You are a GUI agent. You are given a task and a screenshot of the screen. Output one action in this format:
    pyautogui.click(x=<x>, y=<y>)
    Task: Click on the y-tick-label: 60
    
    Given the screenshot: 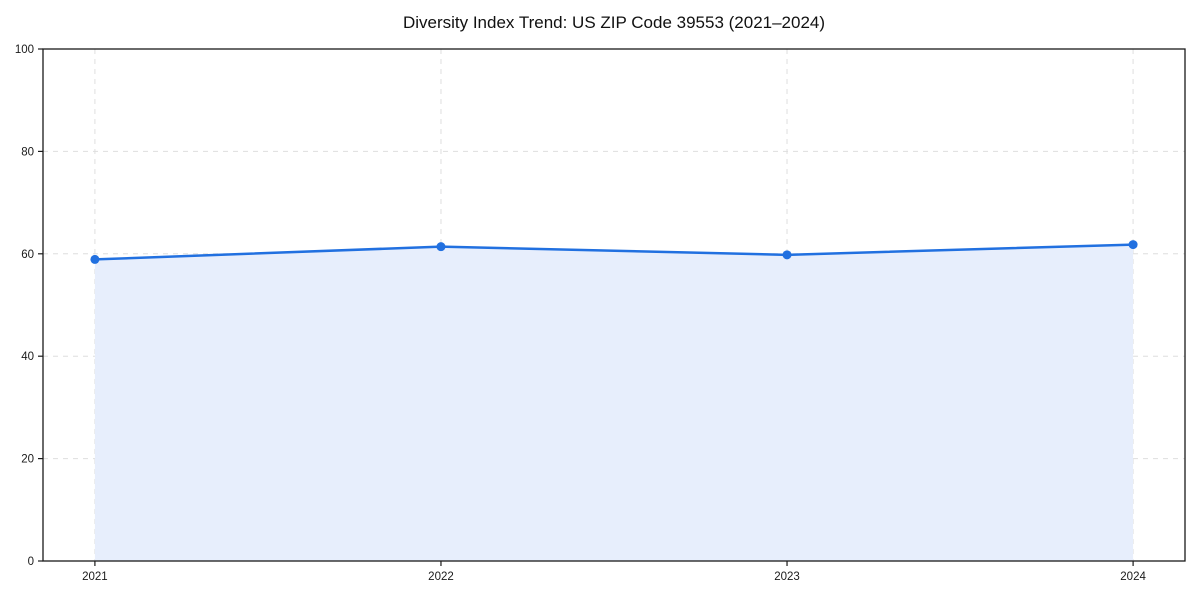 What is the action you would take?
    pyautogui.click(x=27, y=255)
    